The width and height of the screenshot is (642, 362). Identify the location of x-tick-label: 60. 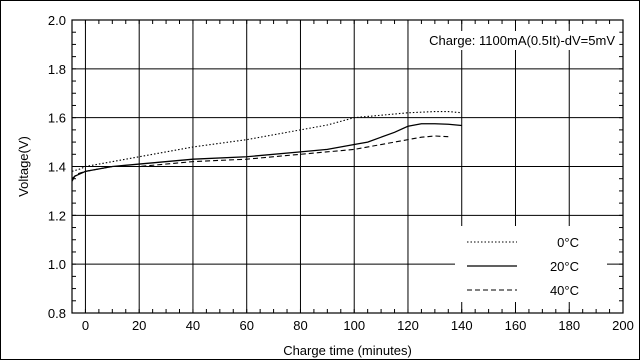
(246, 325).